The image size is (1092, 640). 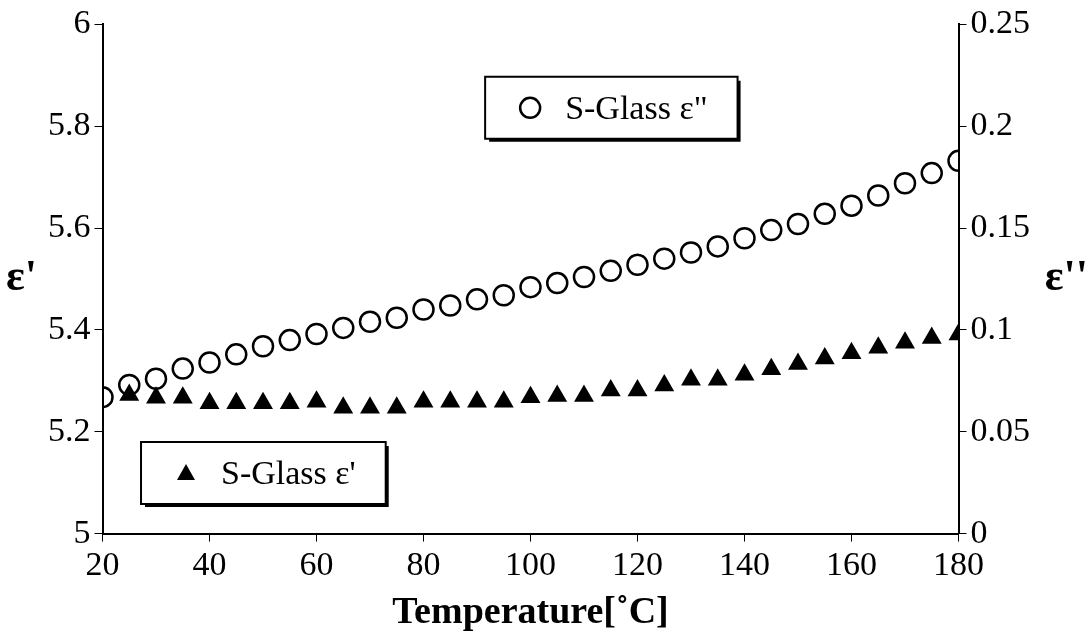 What do you see at coordinates (69, 124) in the screenshot?
I see `y-tick-label: 5.8` at bounding box center [69, 124].